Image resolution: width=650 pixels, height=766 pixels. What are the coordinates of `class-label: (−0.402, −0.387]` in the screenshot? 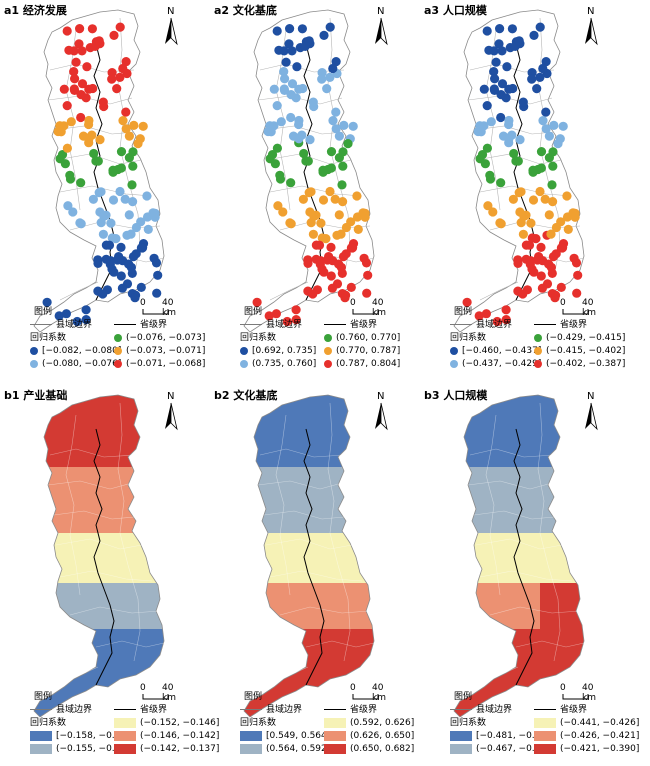 It's located at (586, 364).